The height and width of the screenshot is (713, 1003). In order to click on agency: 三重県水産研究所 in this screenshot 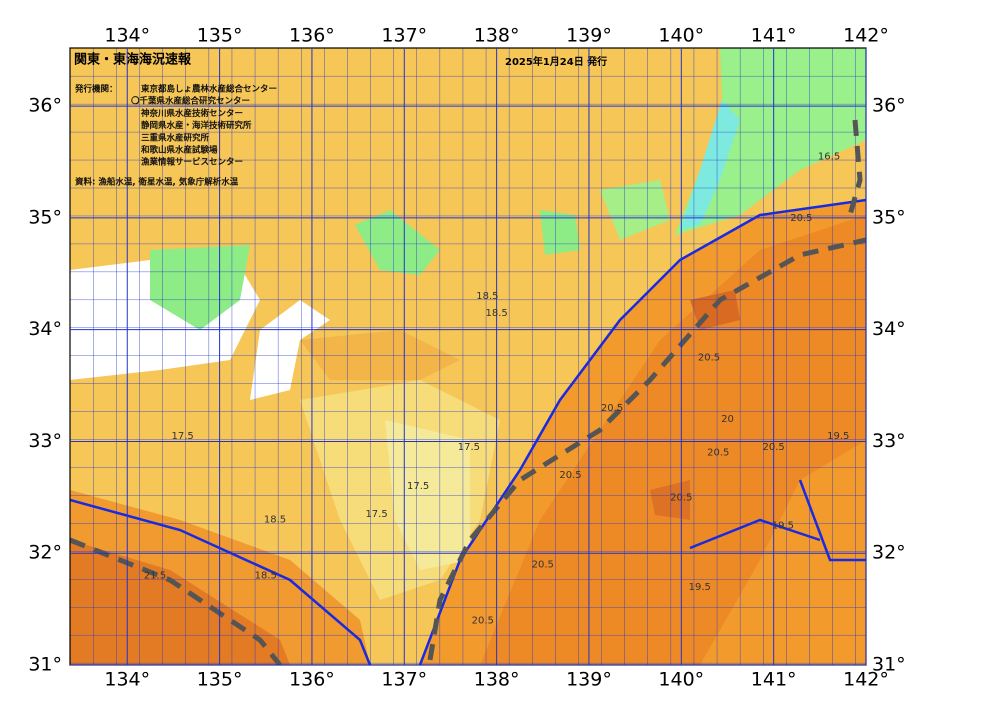, I will do `click(175, 137)`.